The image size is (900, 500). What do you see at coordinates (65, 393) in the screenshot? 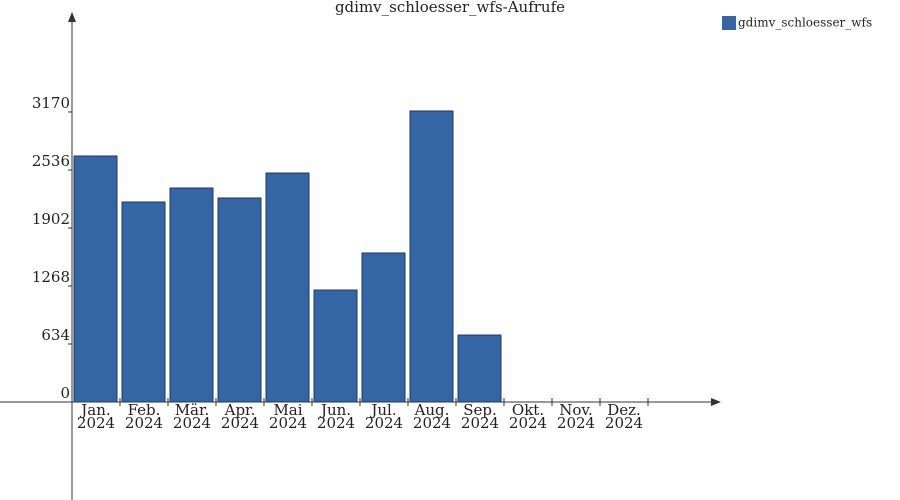
I see `y-tick-label: 0` at bounding box center [65, 393].